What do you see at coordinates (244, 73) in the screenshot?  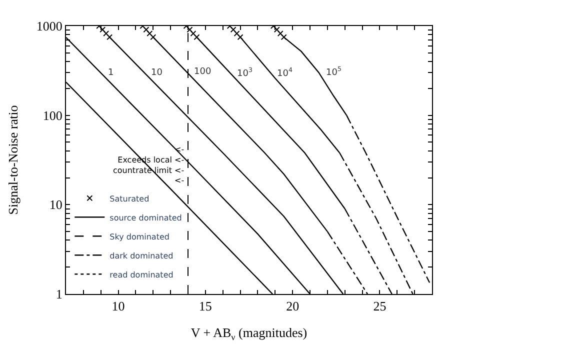 I see `annotation: 10$^{3}$` at bounding box center [244, 73].